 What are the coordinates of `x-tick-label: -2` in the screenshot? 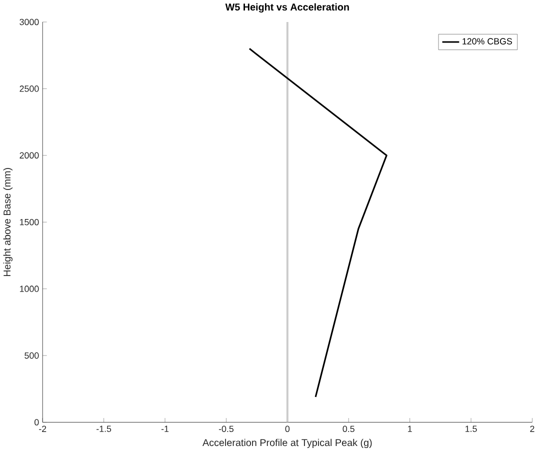 It's located at (42, 429).